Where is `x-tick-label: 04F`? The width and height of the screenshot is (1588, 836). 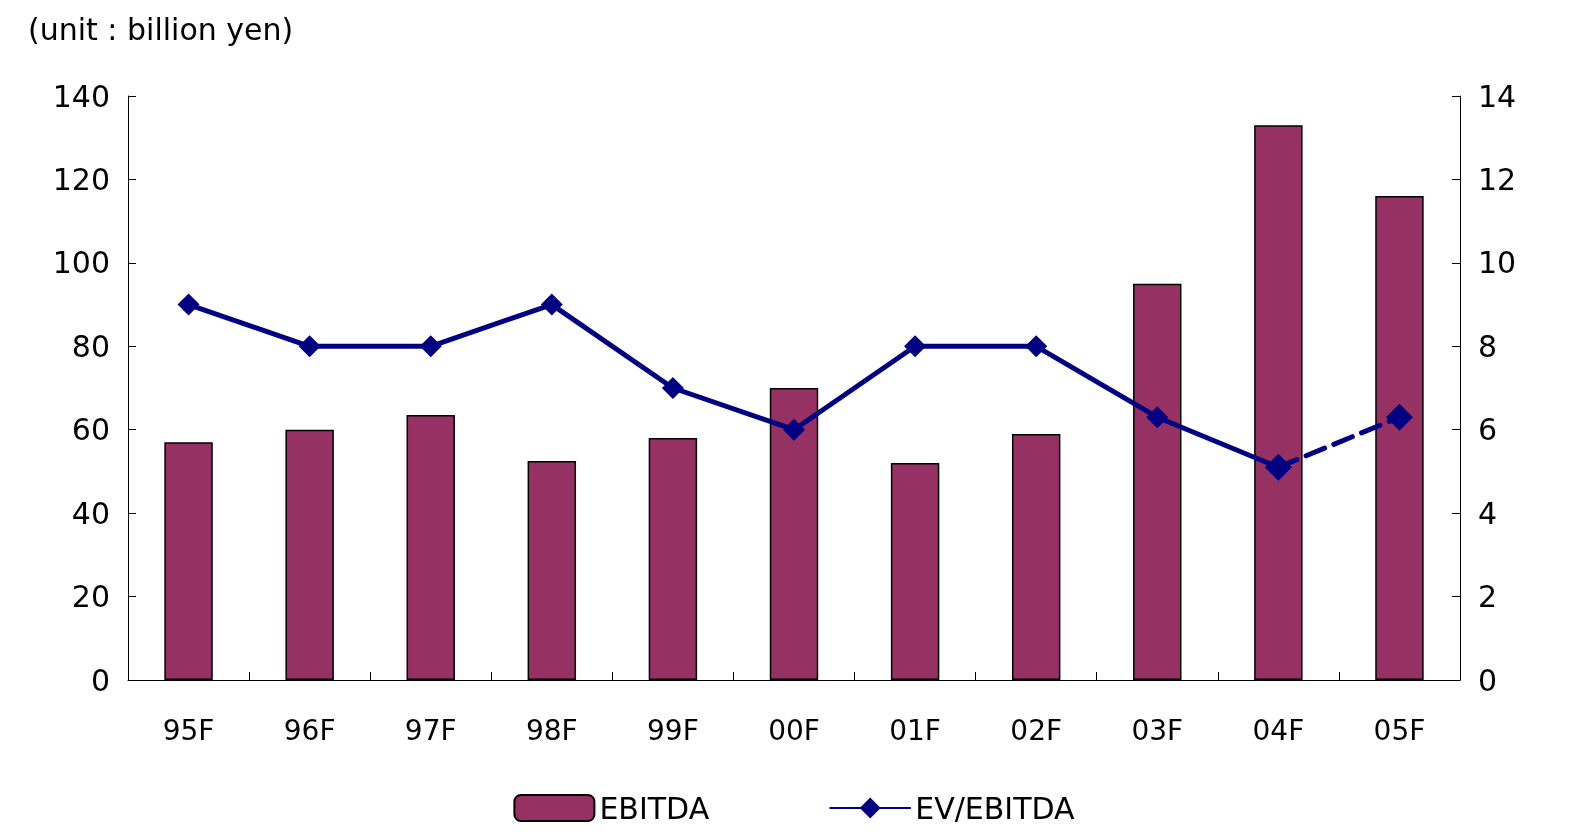 x-tick-label: 04F is located at coordinates (1278, 730).